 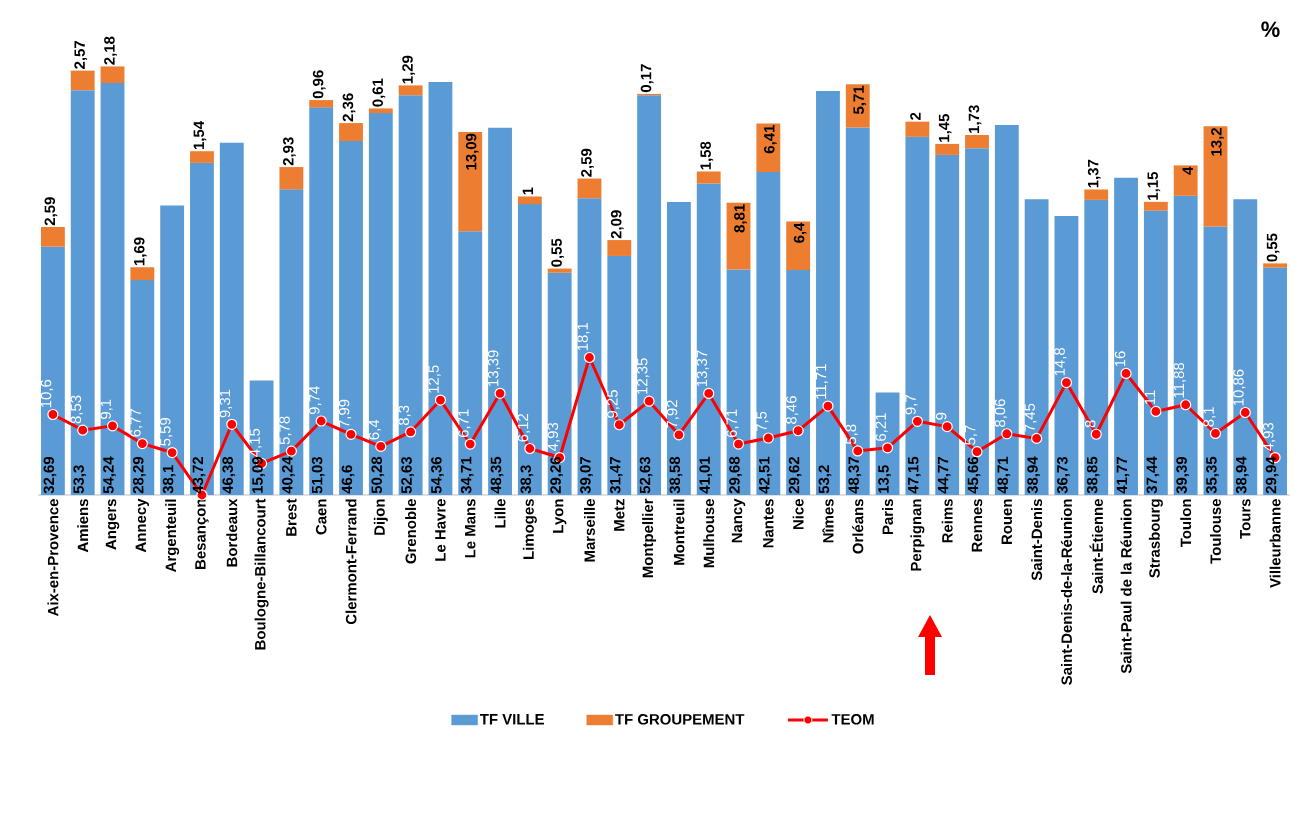 What do you see at coordinates (1186, 523) in the screenshot?
I see `x-tick-label: Toulon` at bounding box center [1186, 523].